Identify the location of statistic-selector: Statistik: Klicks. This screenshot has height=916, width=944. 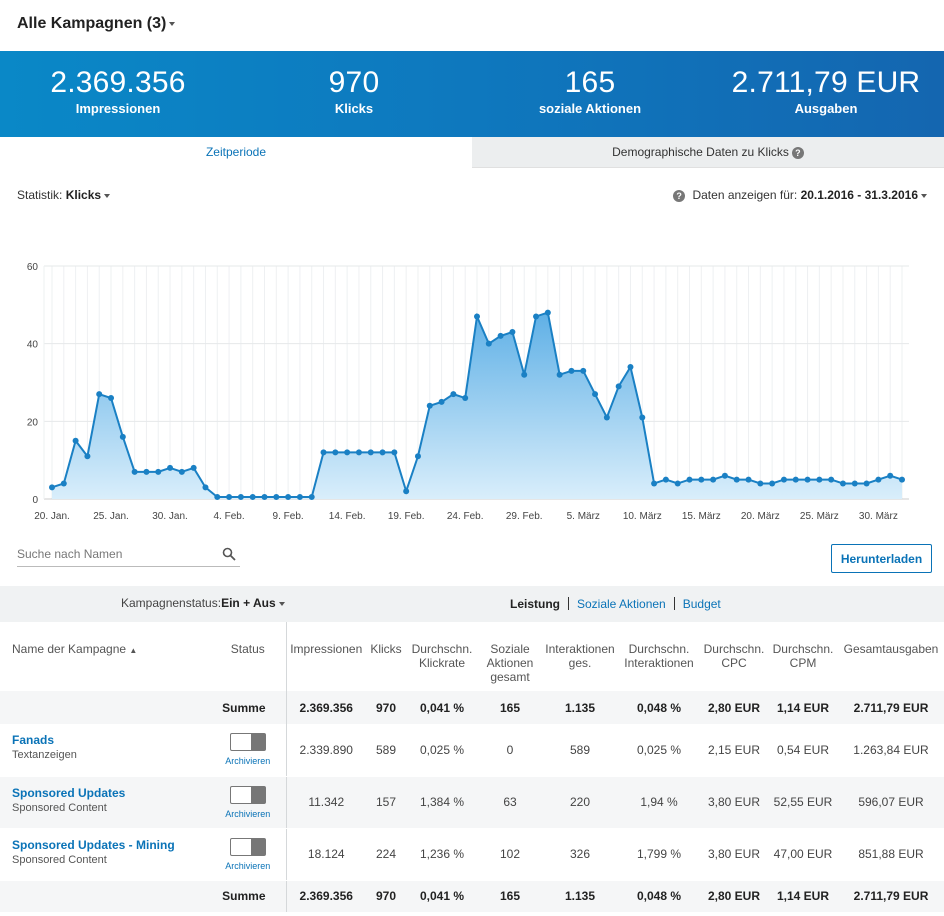
(64, 195).